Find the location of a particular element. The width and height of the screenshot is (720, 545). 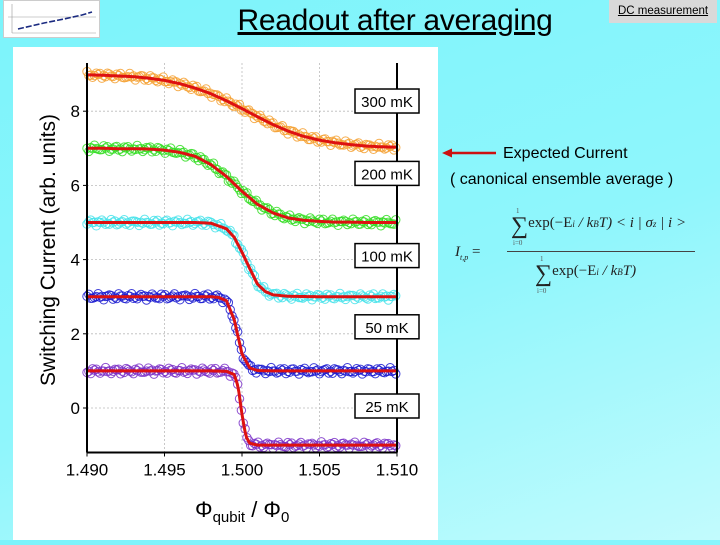

formula-lhs: It,p = is located at coordinates (468, 253).